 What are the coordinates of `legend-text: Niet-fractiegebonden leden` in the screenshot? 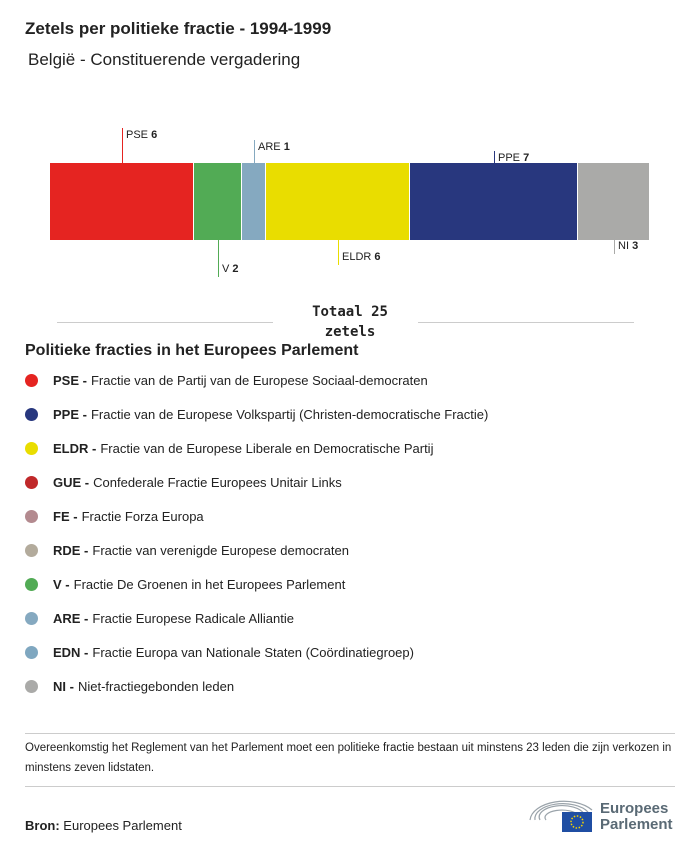 It's located at (156, 686).